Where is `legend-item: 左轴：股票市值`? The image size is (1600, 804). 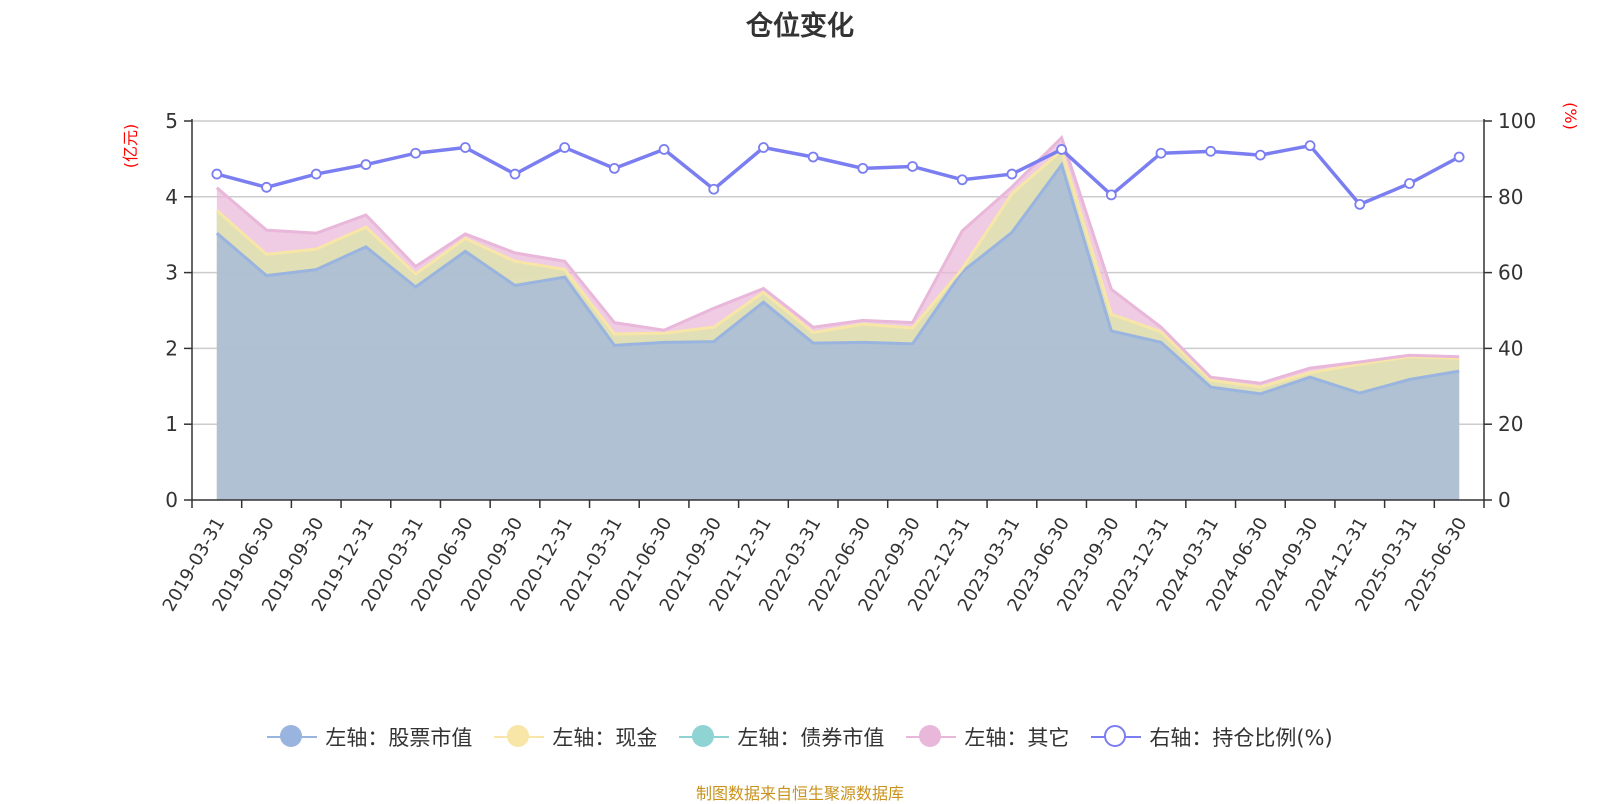 legend-item: 左轴：股票市值 is located at coordinates (369, 737).